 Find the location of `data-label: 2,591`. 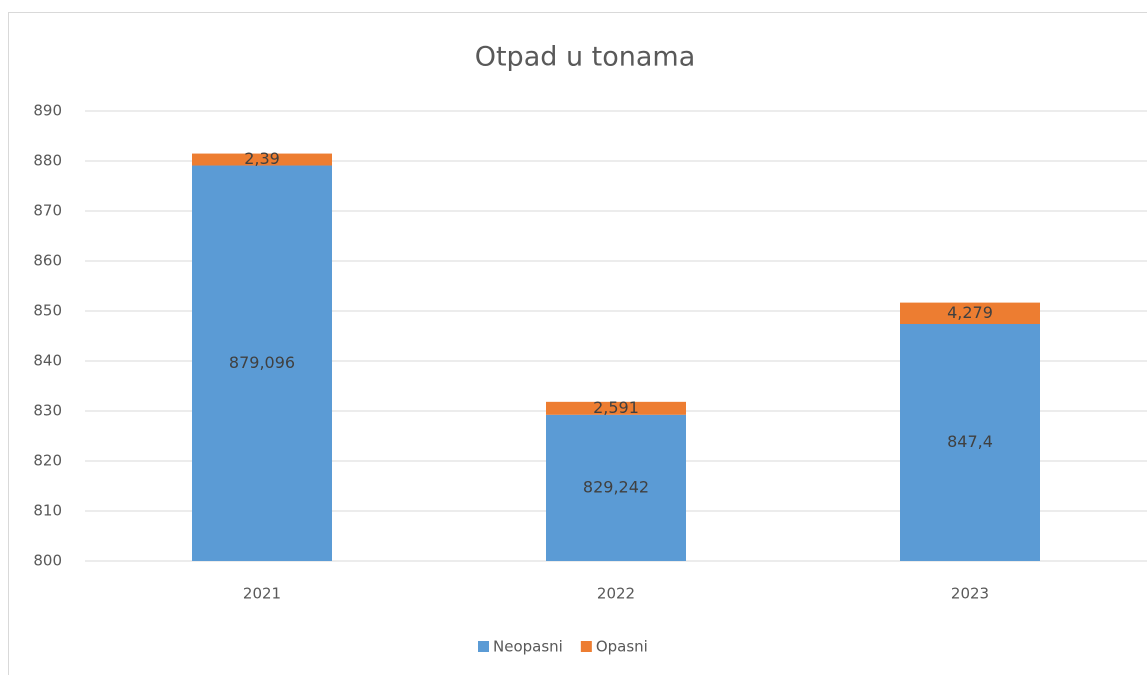

data-label: 2,591 is located at coordinates (616, 407).